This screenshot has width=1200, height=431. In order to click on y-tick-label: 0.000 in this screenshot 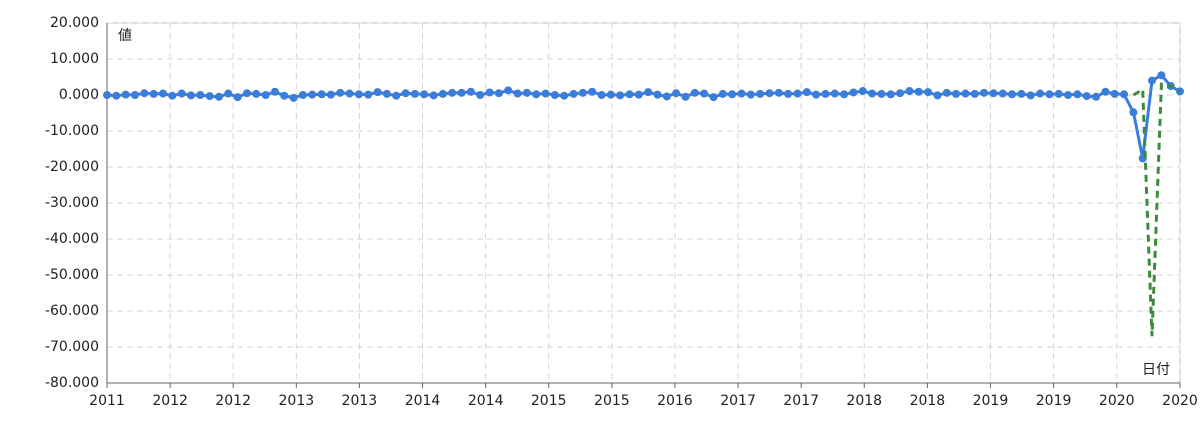, I will do `click(79, 95)`.